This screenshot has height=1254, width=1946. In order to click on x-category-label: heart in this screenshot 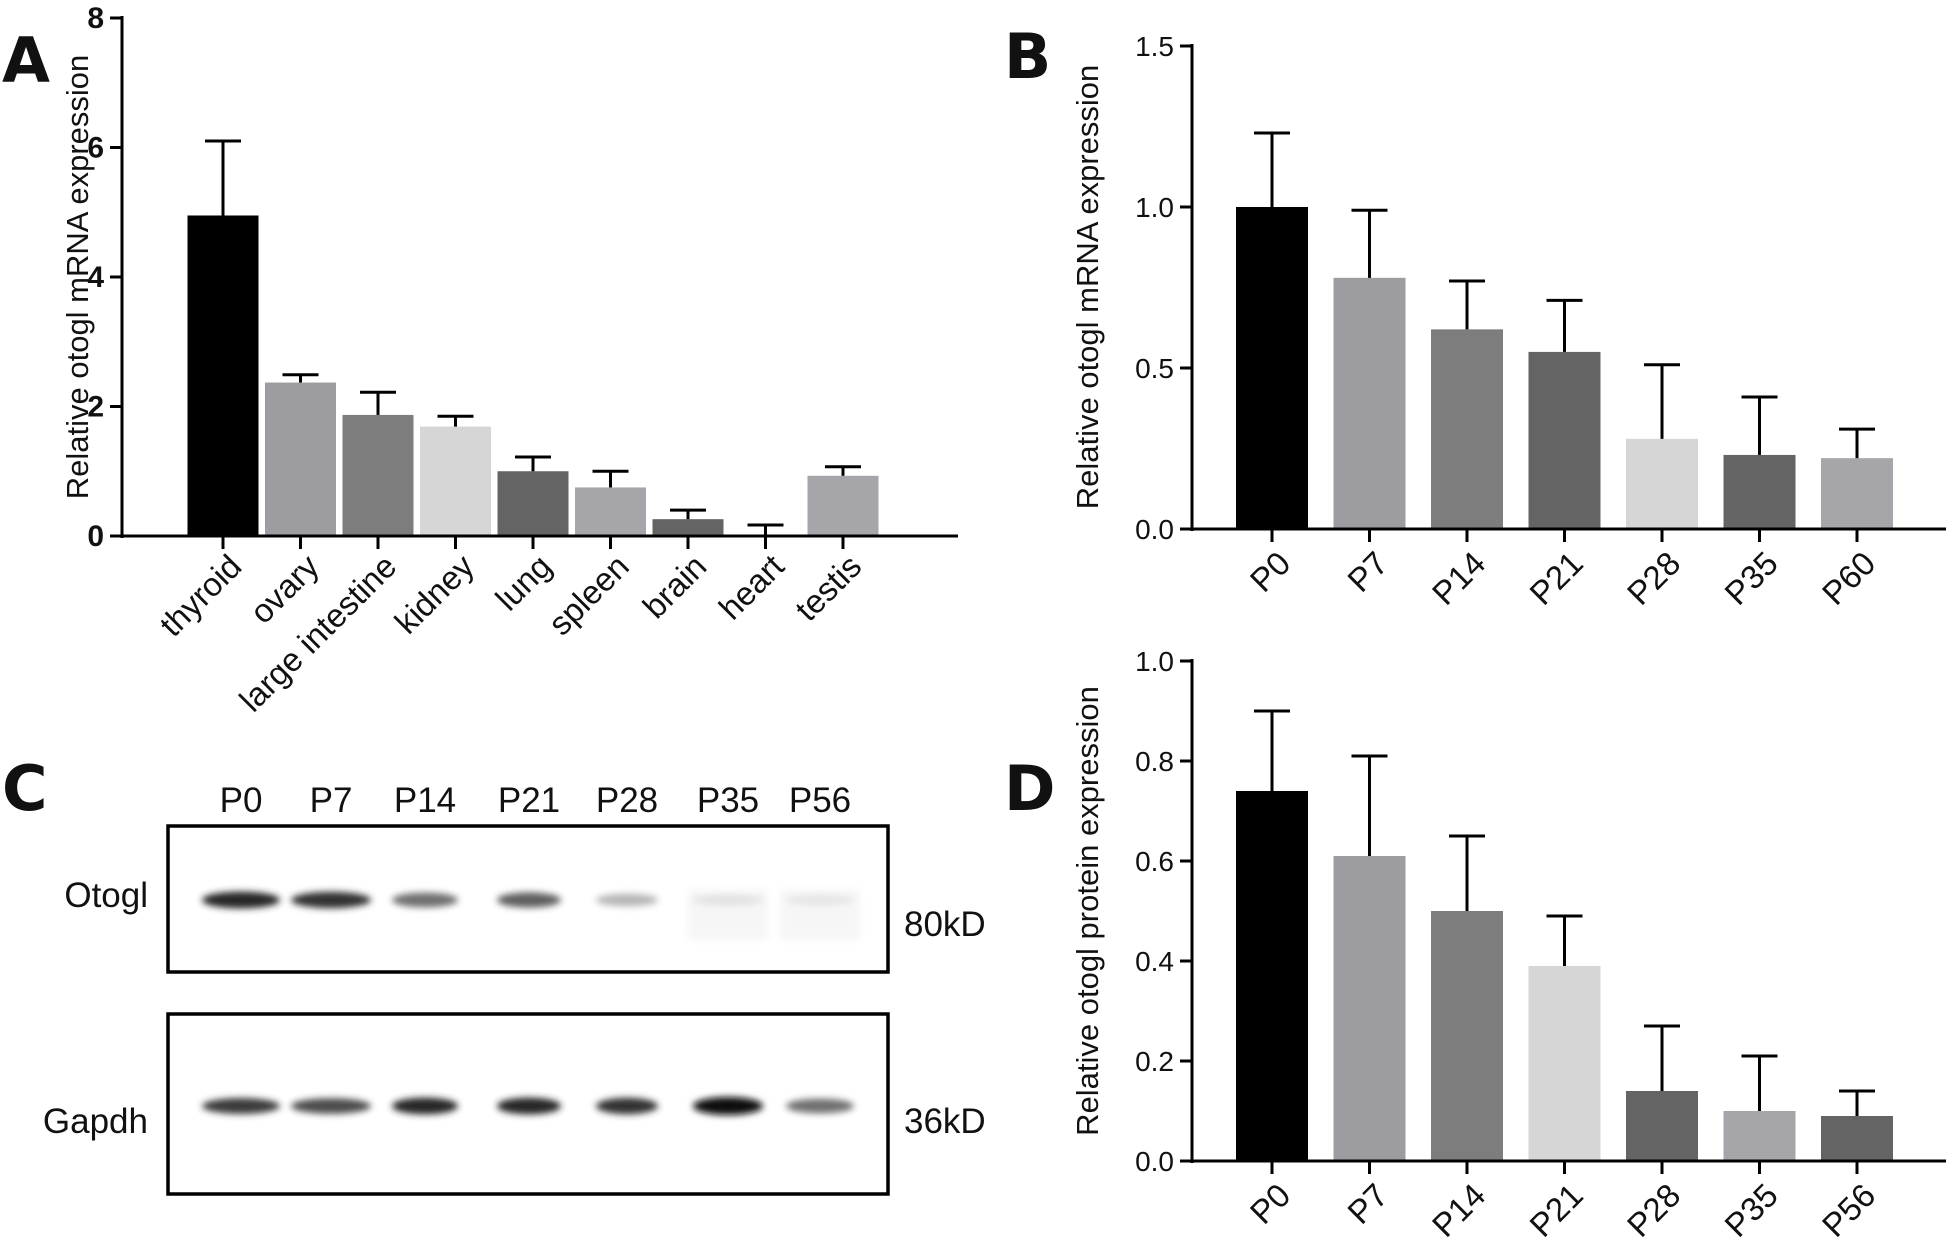, I will do `click(751, 586)`.